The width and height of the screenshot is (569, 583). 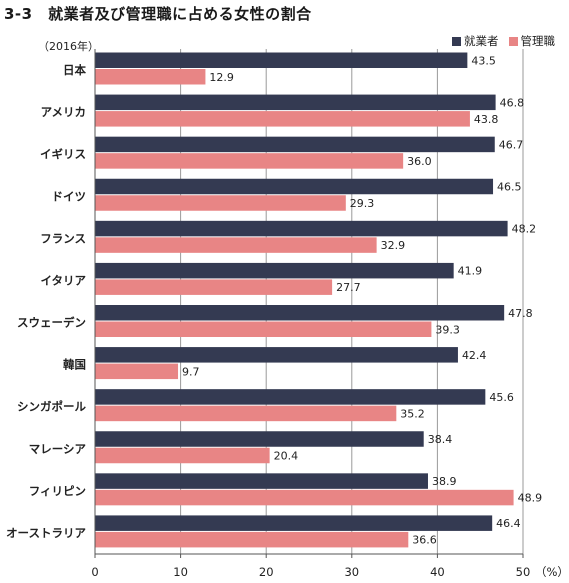 What do you see at coordinates (440, 439) in the screenshot?
I see `value-label-employed-9: 38.4` at bounding box center [440, 439].